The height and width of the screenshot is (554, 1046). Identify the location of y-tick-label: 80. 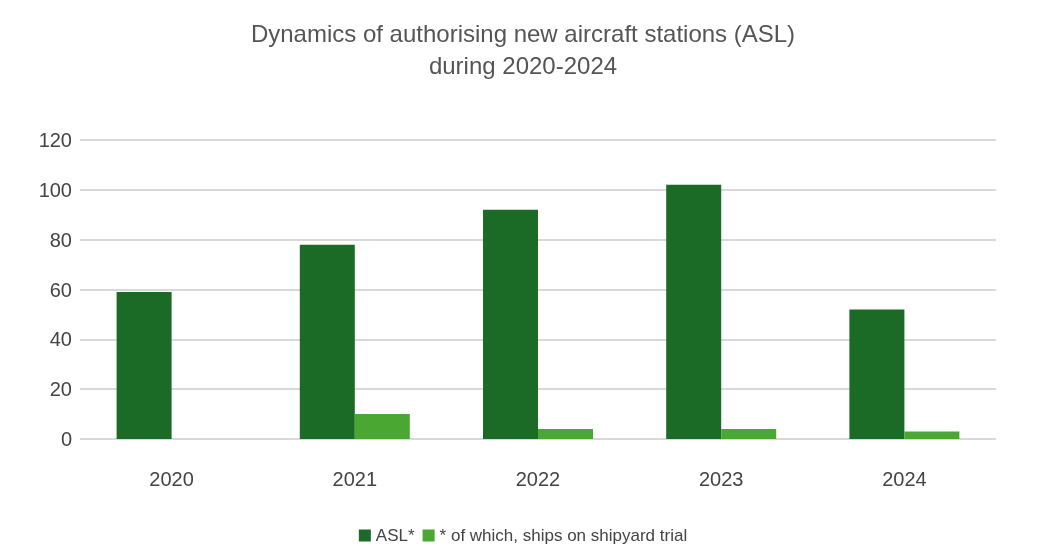
(60, 239).